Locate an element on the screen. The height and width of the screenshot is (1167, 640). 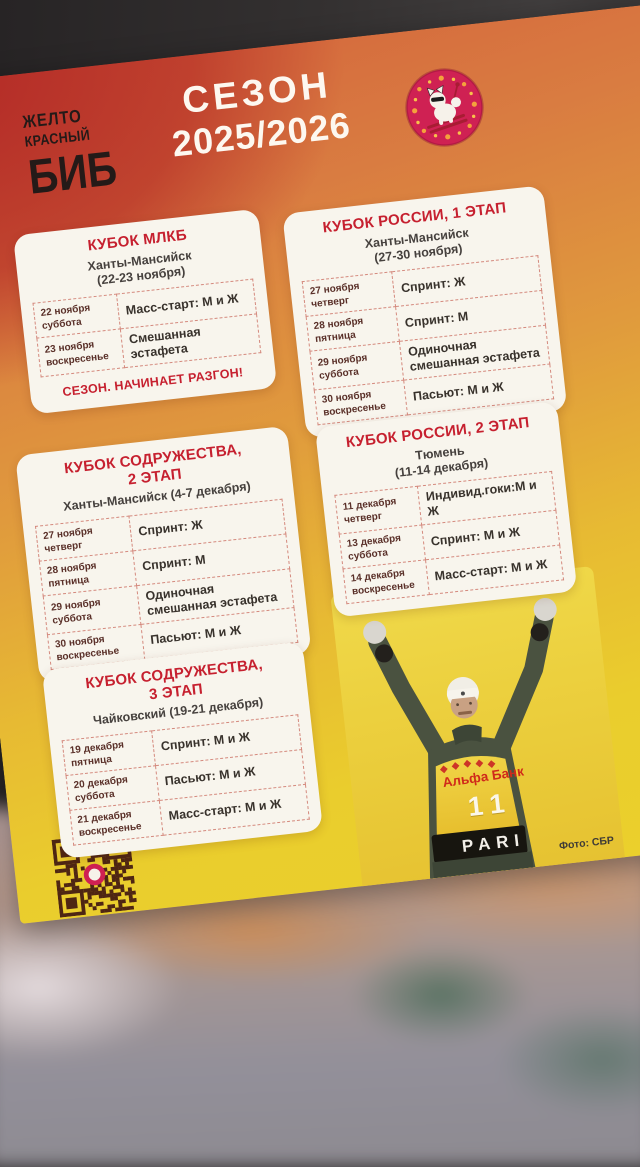
date-cell: 14 декабря воскресенье is located at coordinates (386, 582).